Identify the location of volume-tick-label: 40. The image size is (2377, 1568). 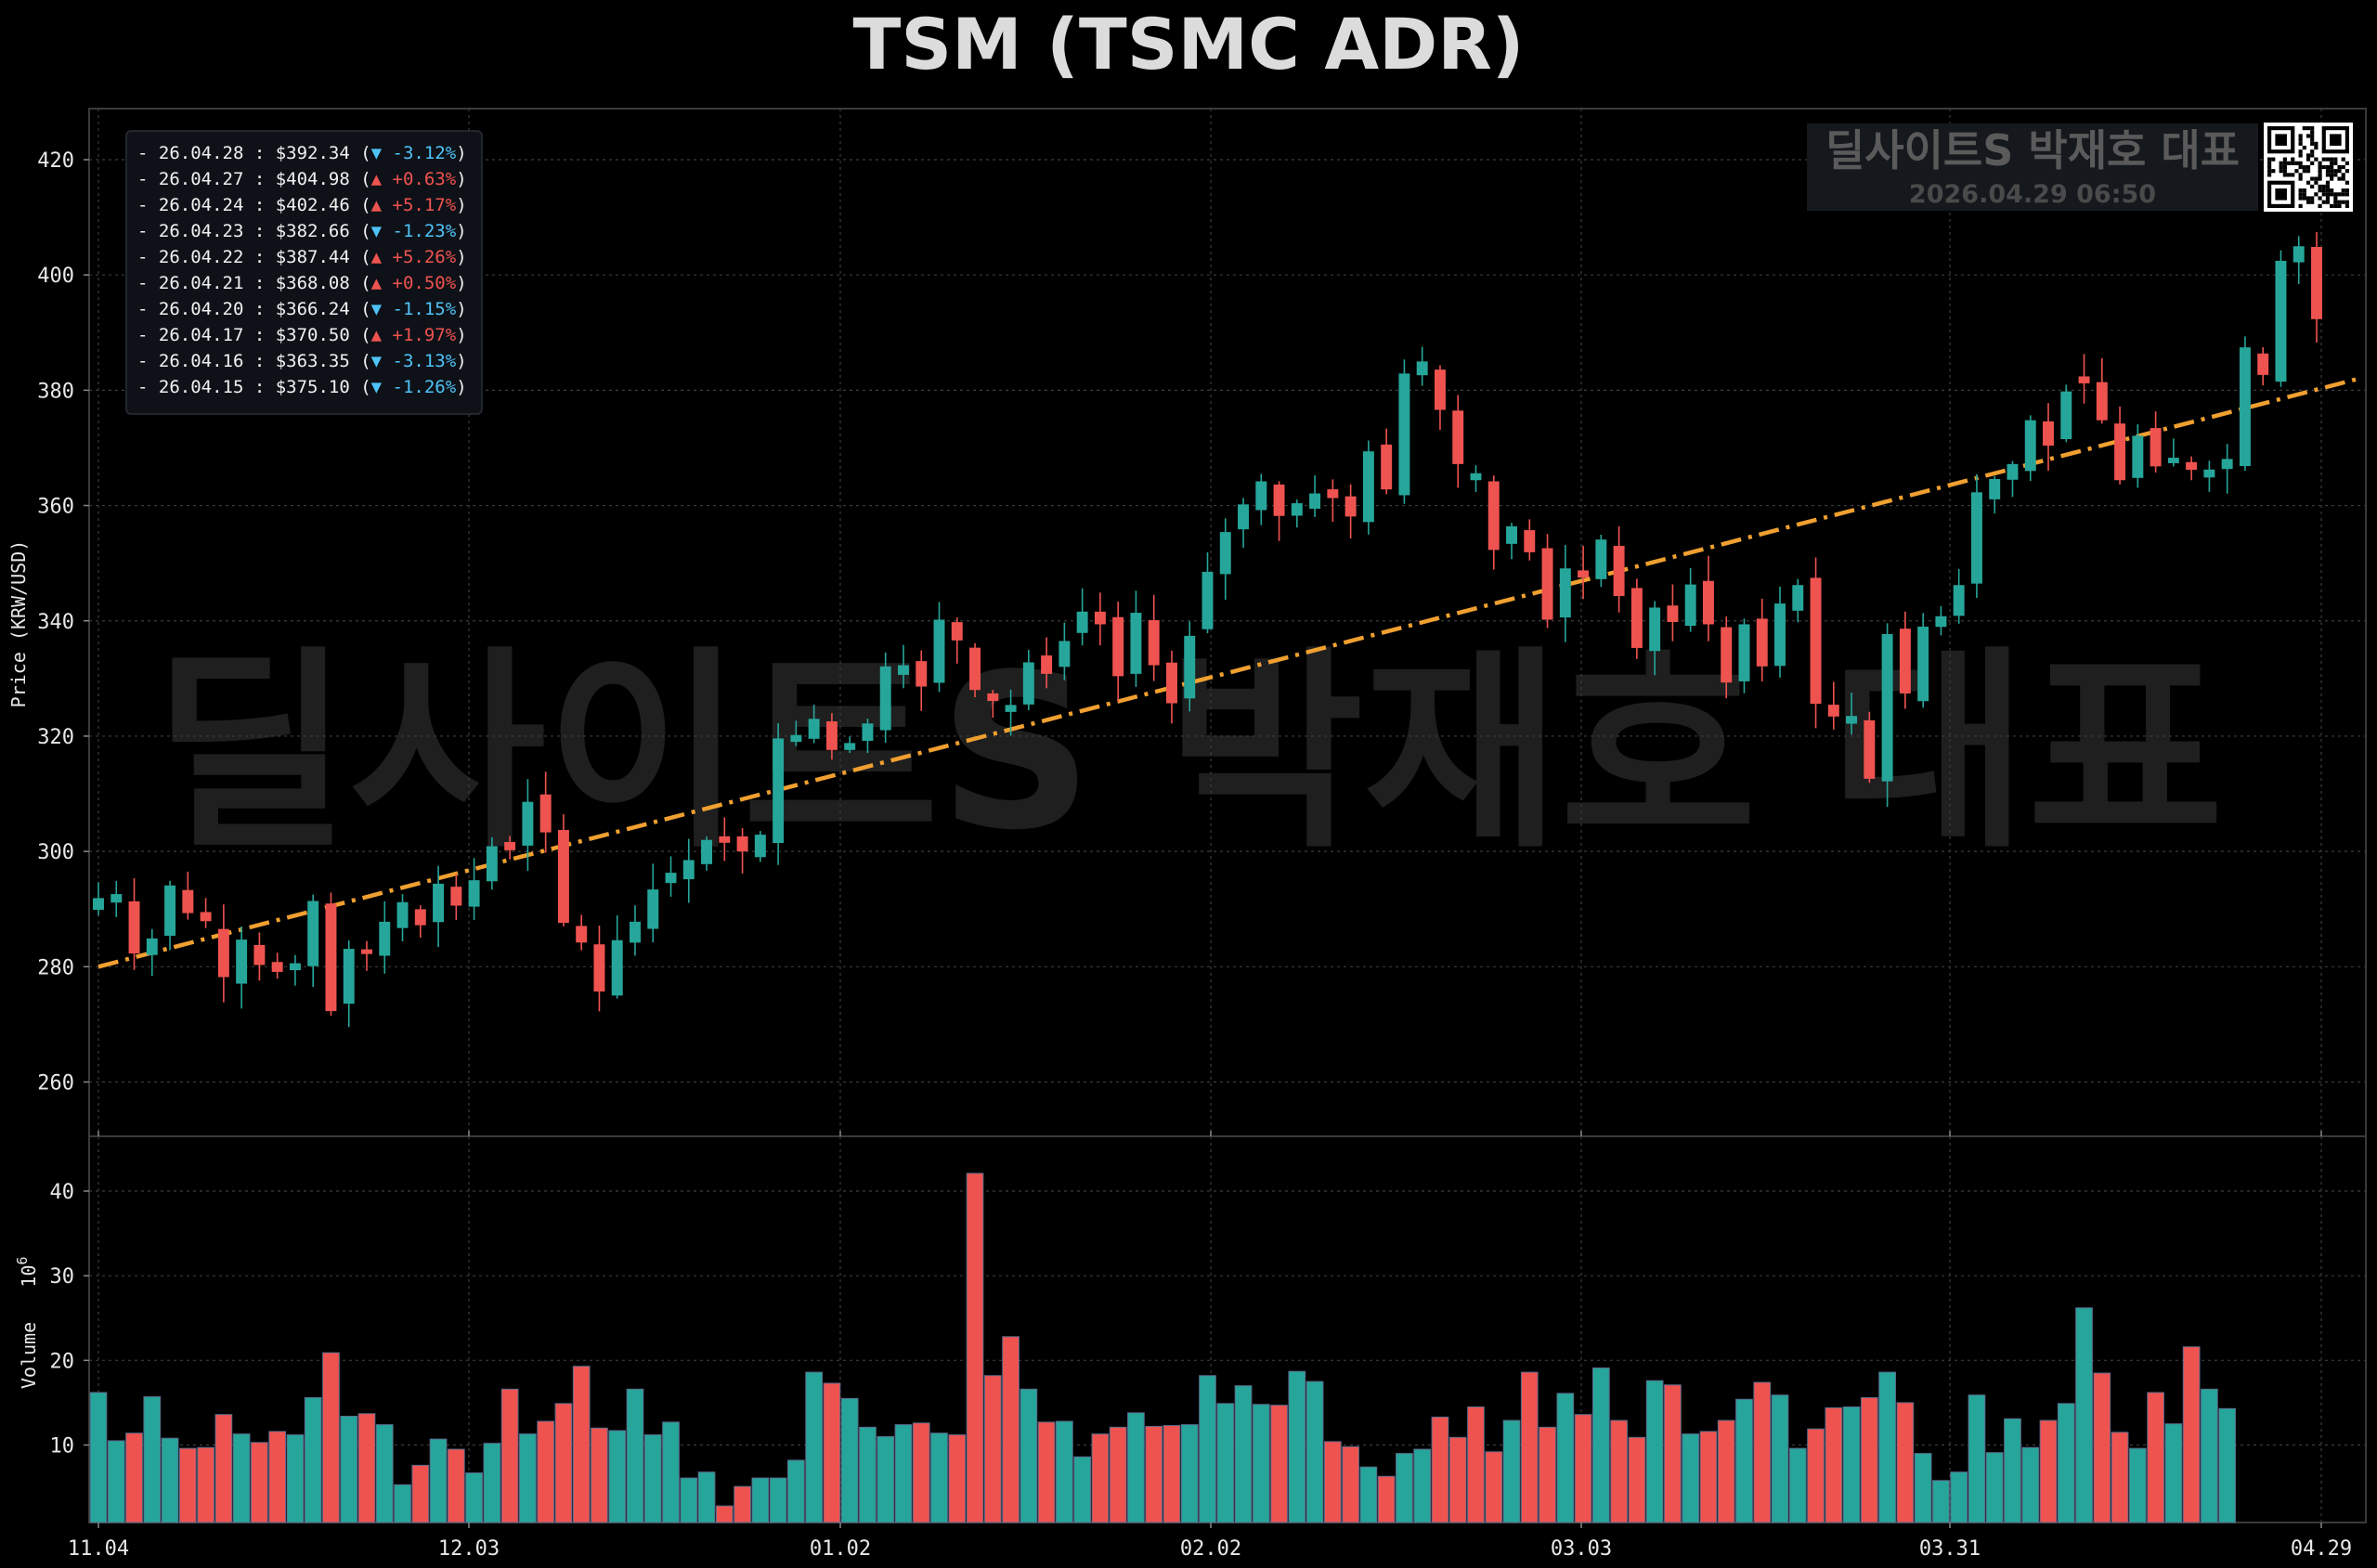
(62, 1192).